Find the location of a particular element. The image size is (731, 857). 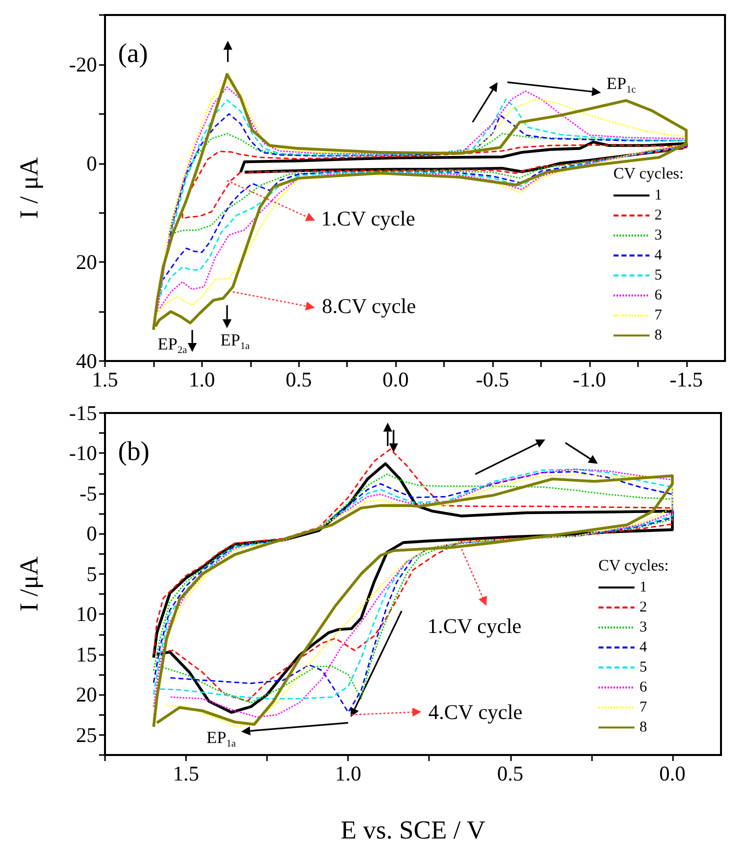

annotation: 8.CV cycle is located at coordinates (369, 306).